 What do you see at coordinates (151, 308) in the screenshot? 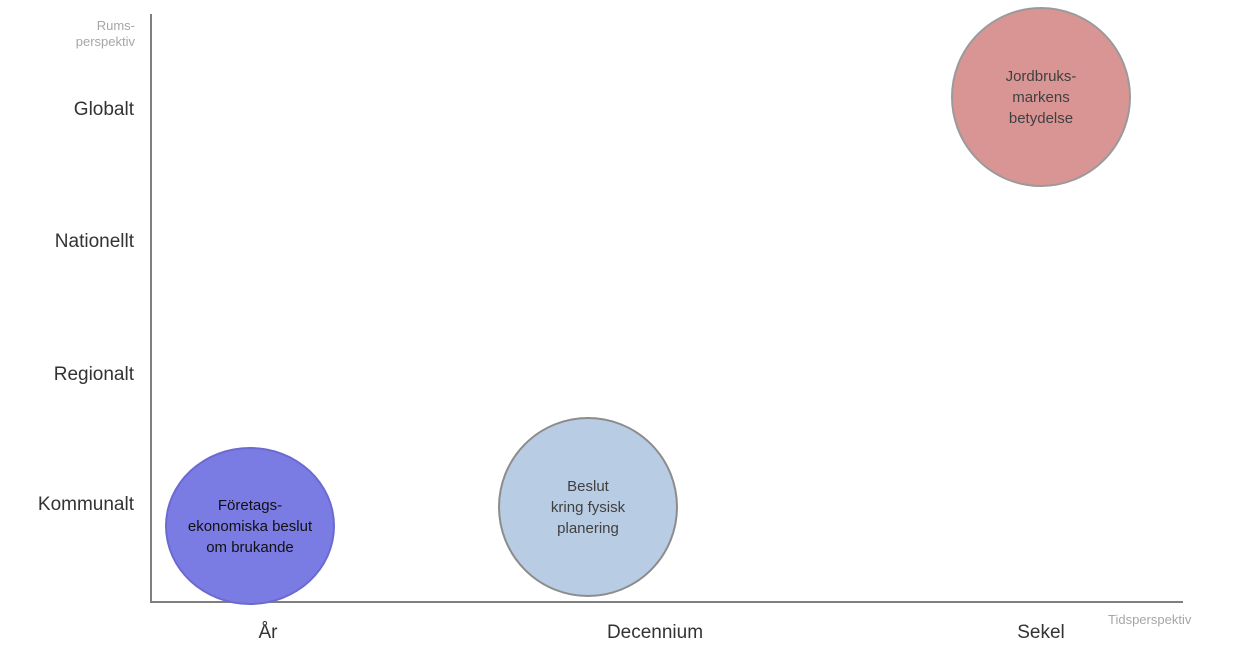
I see `y-axis-line` at bounding box center [151, 308].